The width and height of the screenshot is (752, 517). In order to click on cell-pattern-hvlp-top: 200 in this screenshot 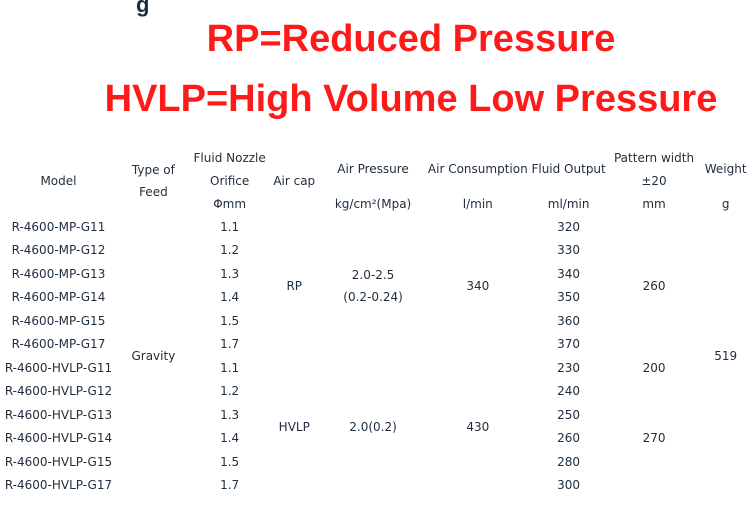, I will do `click(654, 367)`.